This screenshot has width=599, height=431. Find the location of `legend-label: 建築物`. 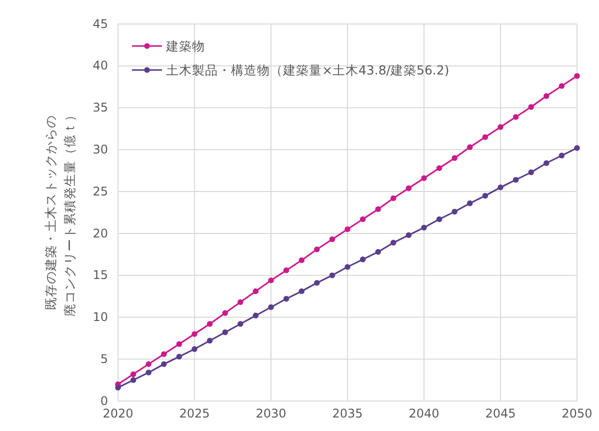

legend-label: 建築物 is located at coordinates (185, 46).